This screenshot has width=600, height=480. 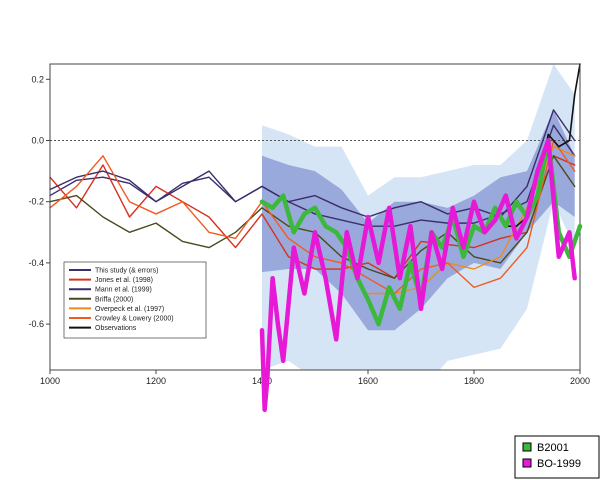 I want to click on y-tick-label: 0.0, so click(x=37, y=141).